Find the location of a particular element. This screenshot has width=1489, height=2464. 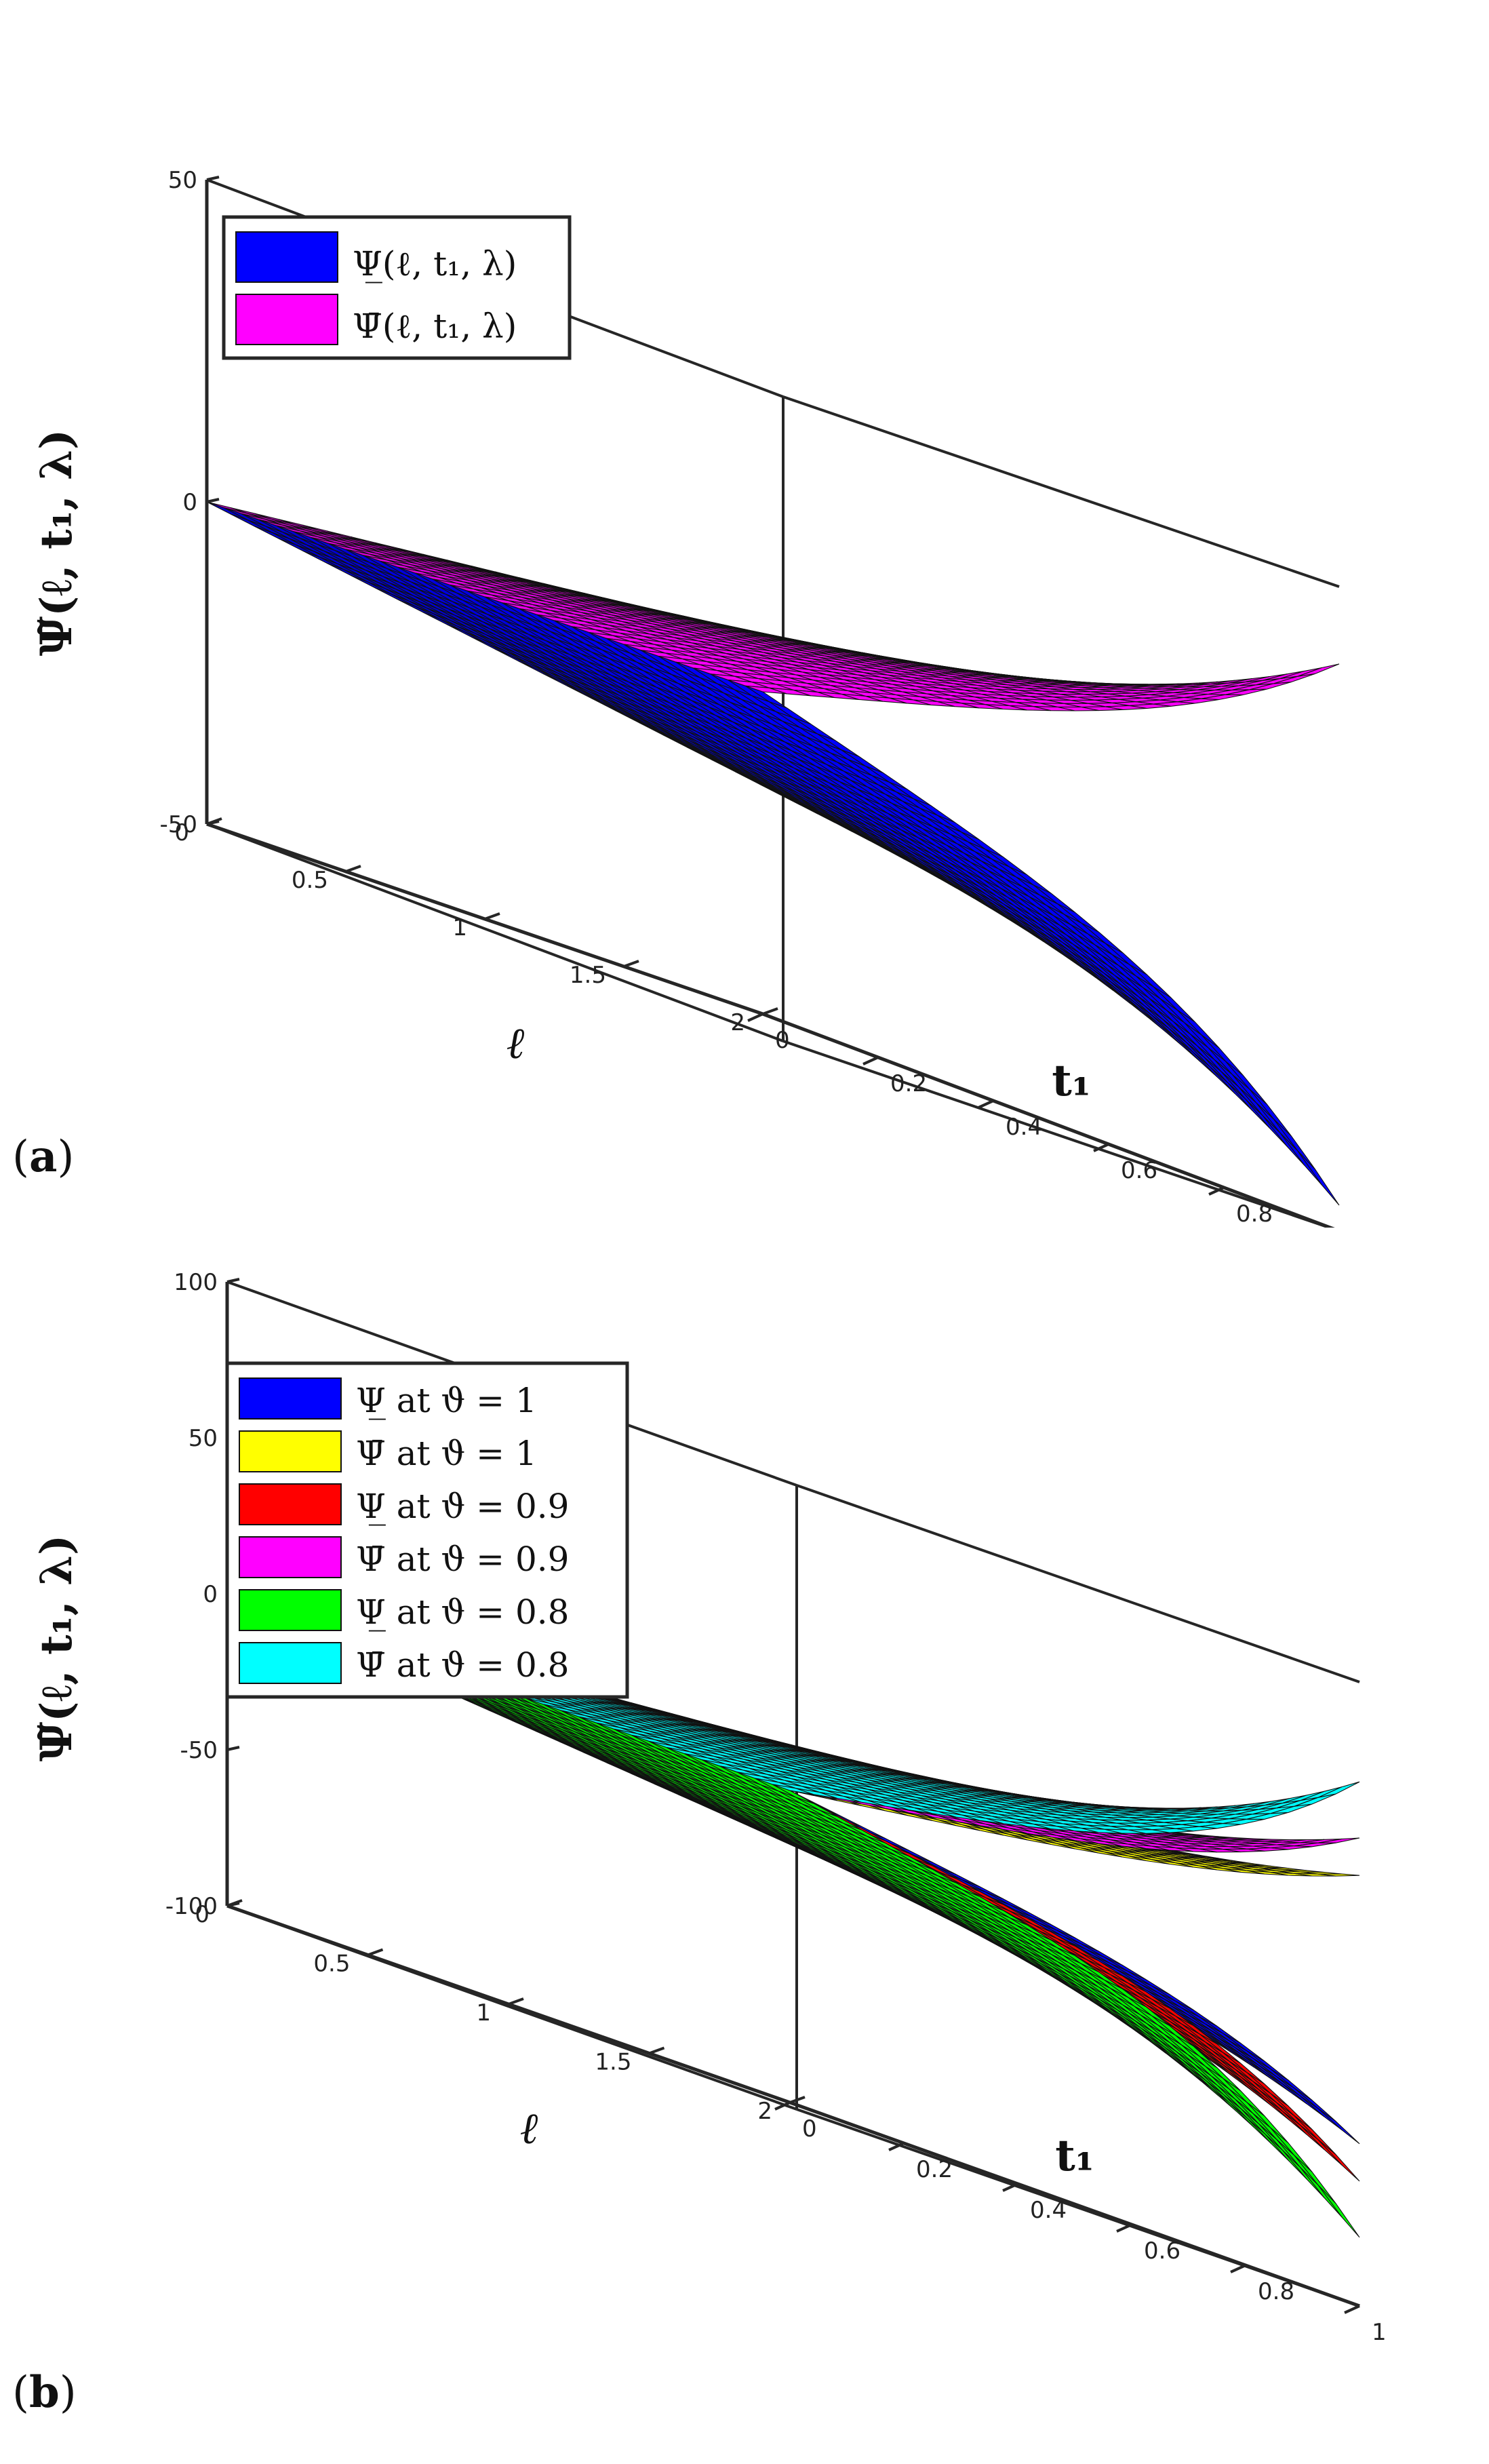

box-edge-back-floor-l is located at coordinates (1058, 1134).